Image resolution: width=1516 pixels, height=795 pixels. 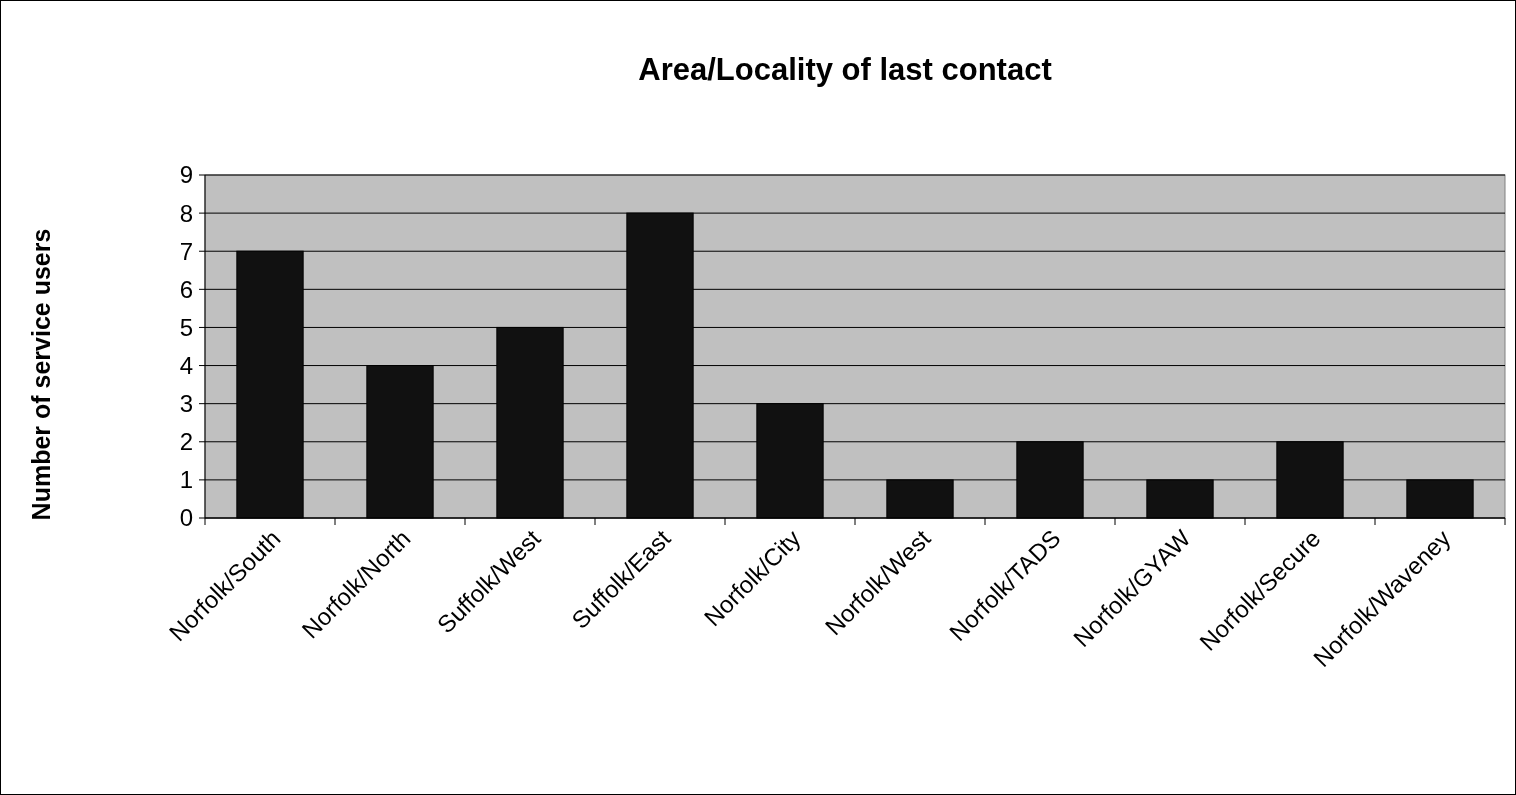 What do you see at coordinates (186, 327) in the screenshot?
I see `y-tick-label: 5` at bounding box center [186, 327].